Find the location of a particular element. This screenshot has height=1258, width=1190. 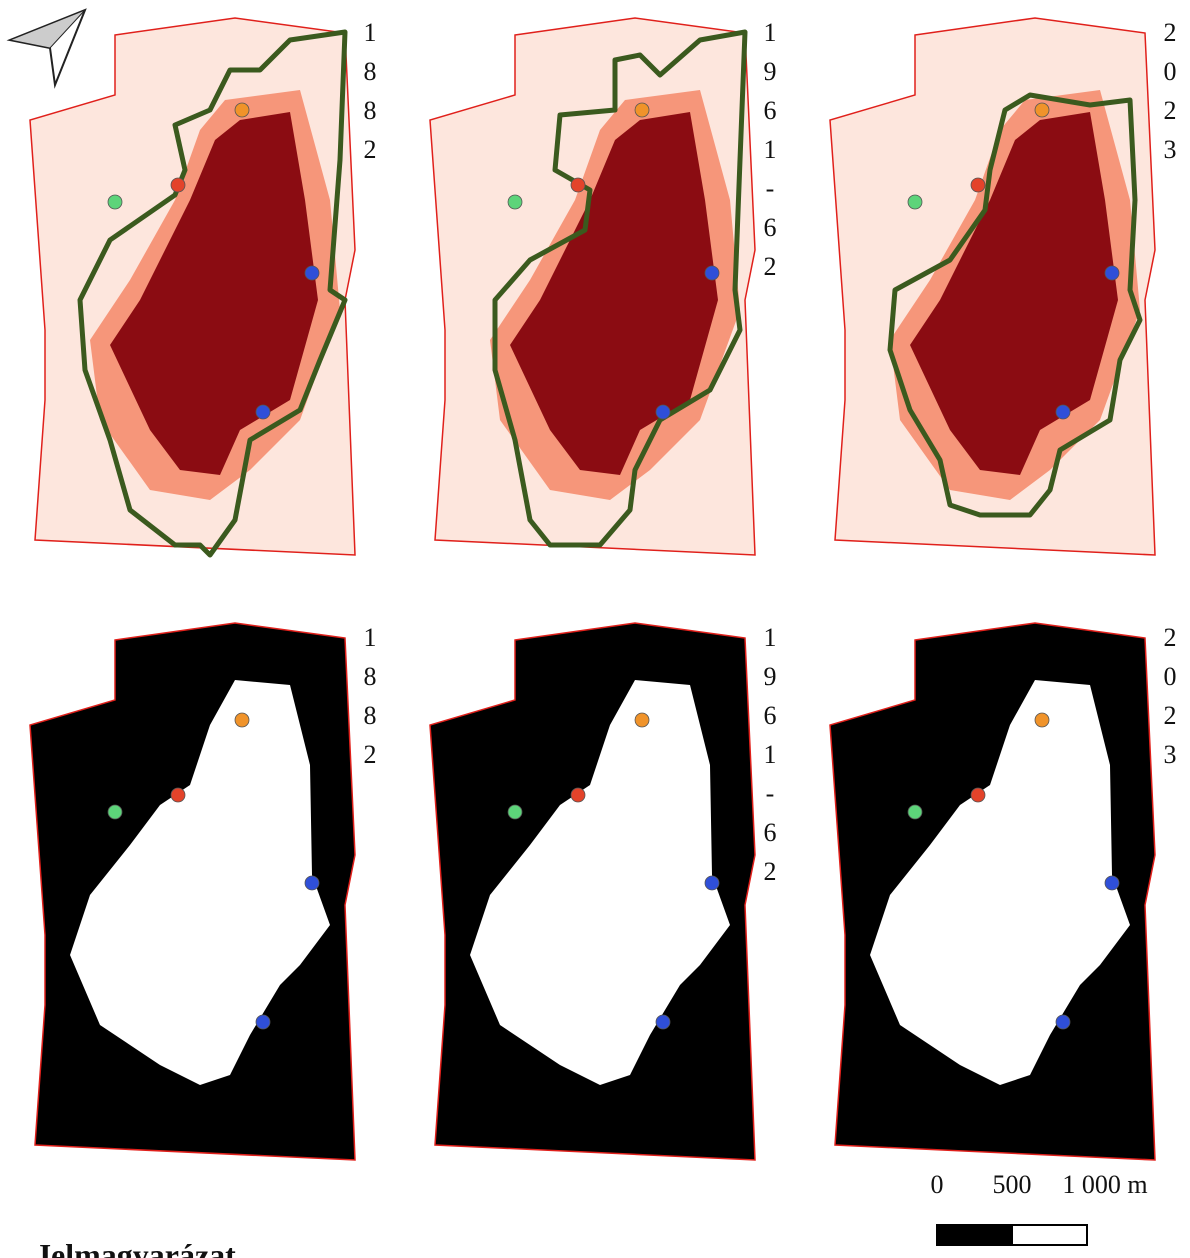

north-arrow is located at coordinates (46, 48).